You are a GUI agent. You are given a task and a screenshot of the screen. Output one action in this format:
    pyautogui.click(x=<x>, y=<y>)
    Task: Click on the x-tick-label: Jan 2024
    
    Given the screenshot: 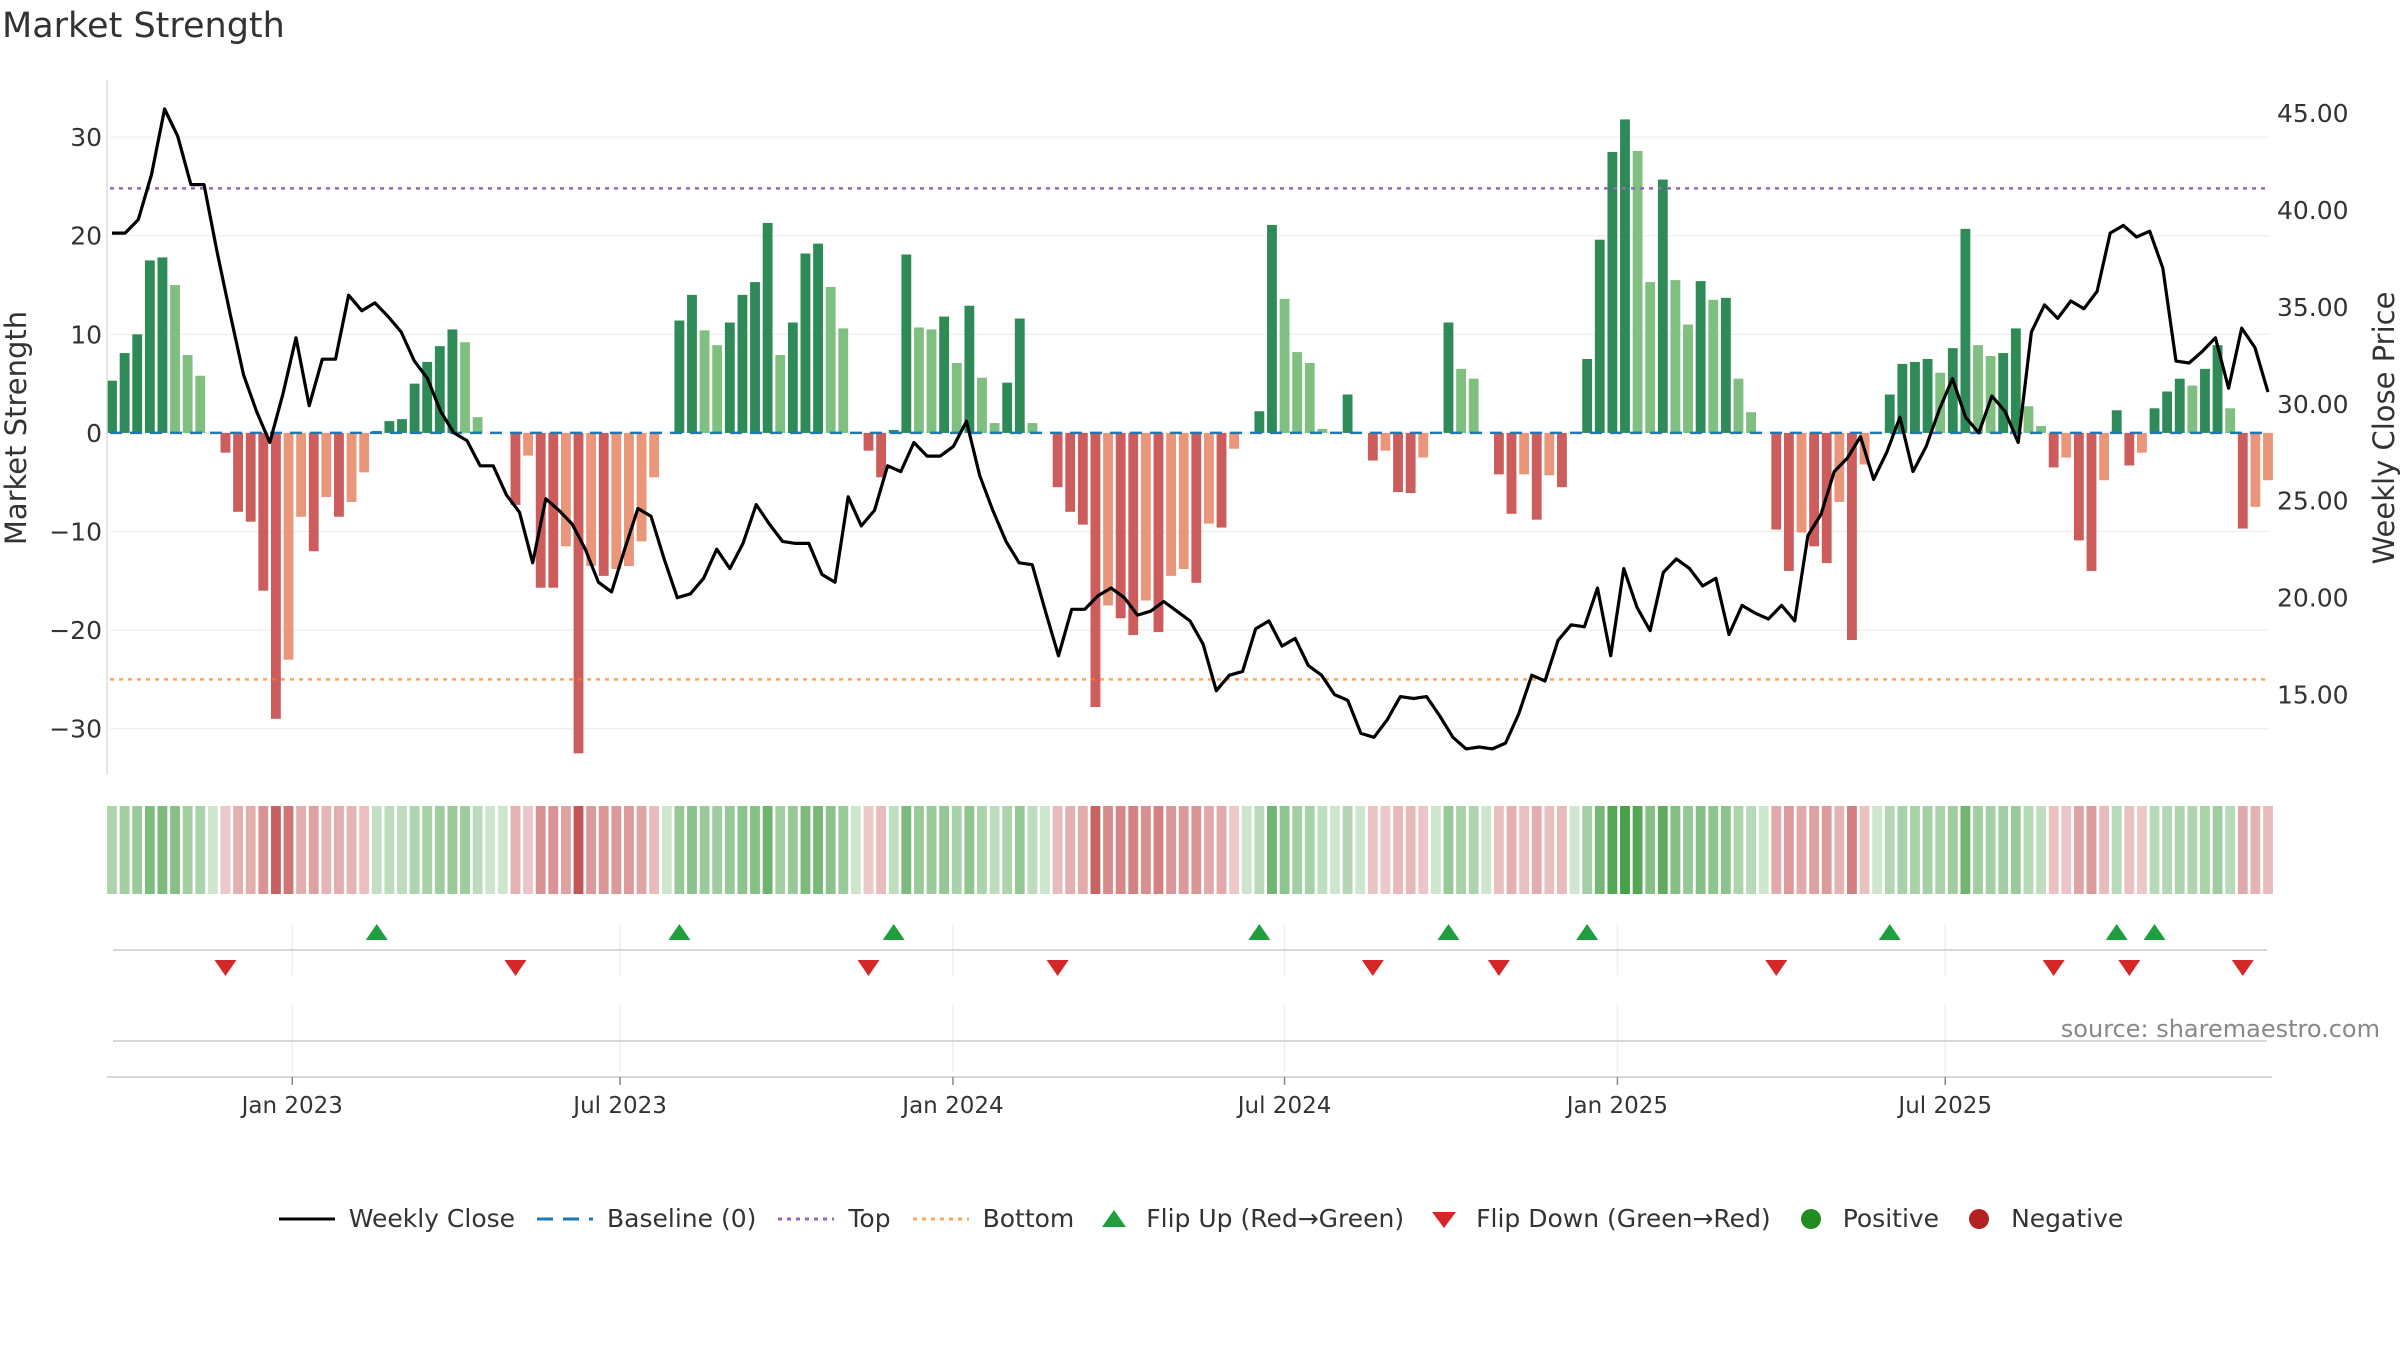 What is the action you would take?
    pyautogui.click(x=951, y=1106)
    